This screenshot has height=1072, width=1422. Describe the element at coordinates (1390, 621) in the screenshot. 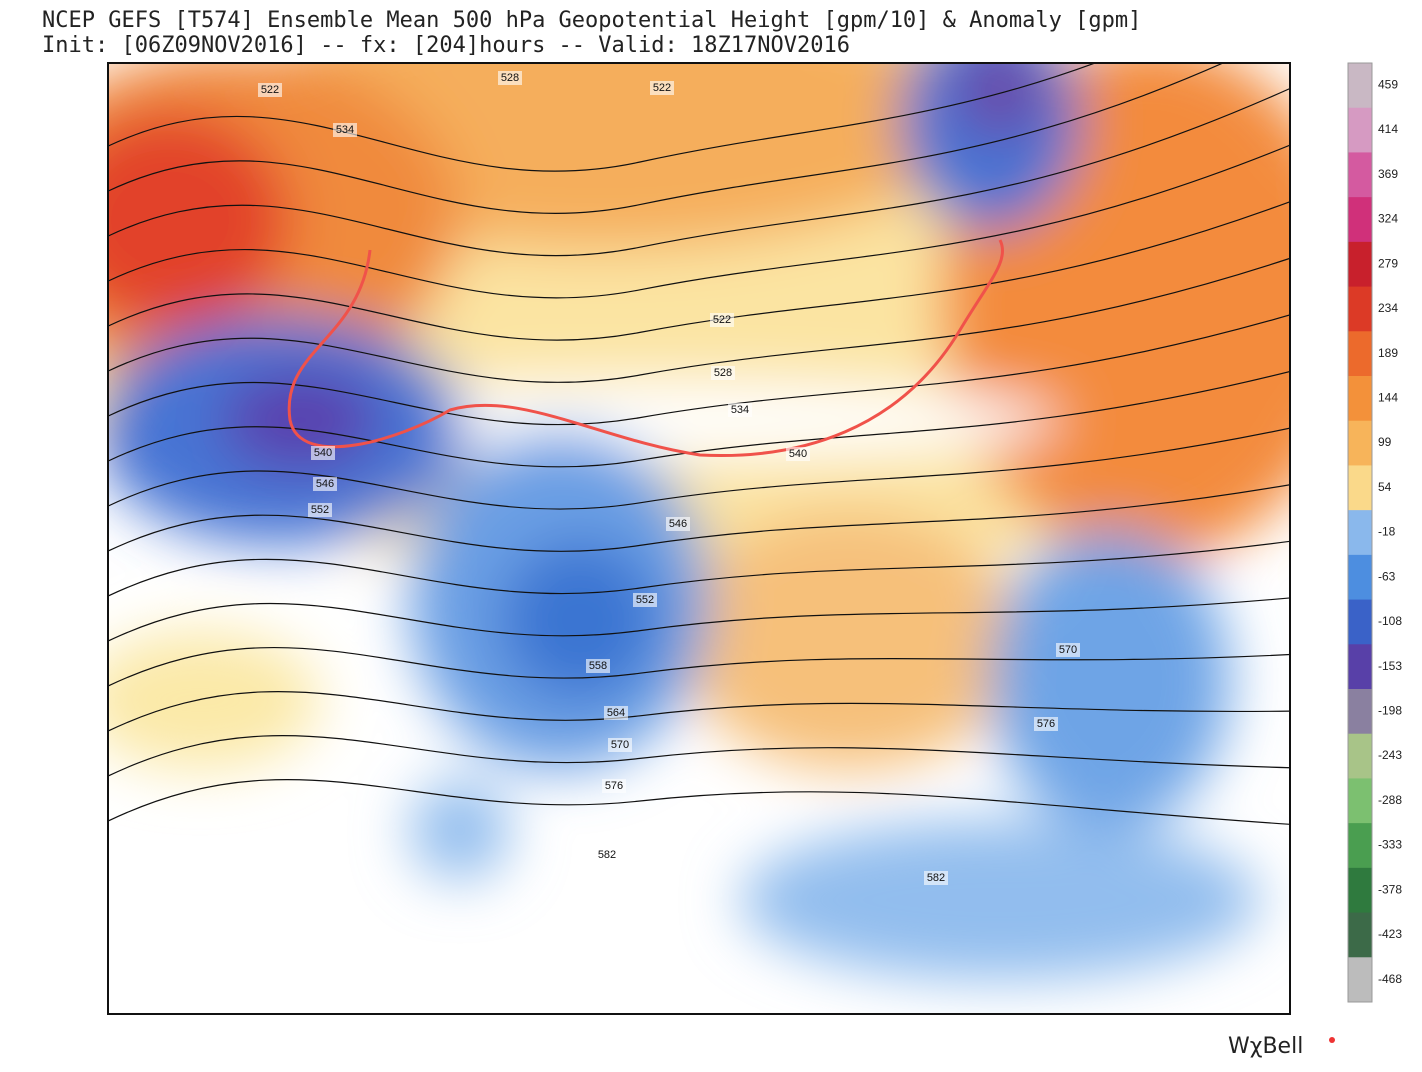

I see `colorbar-tick-label: -108` at that location.